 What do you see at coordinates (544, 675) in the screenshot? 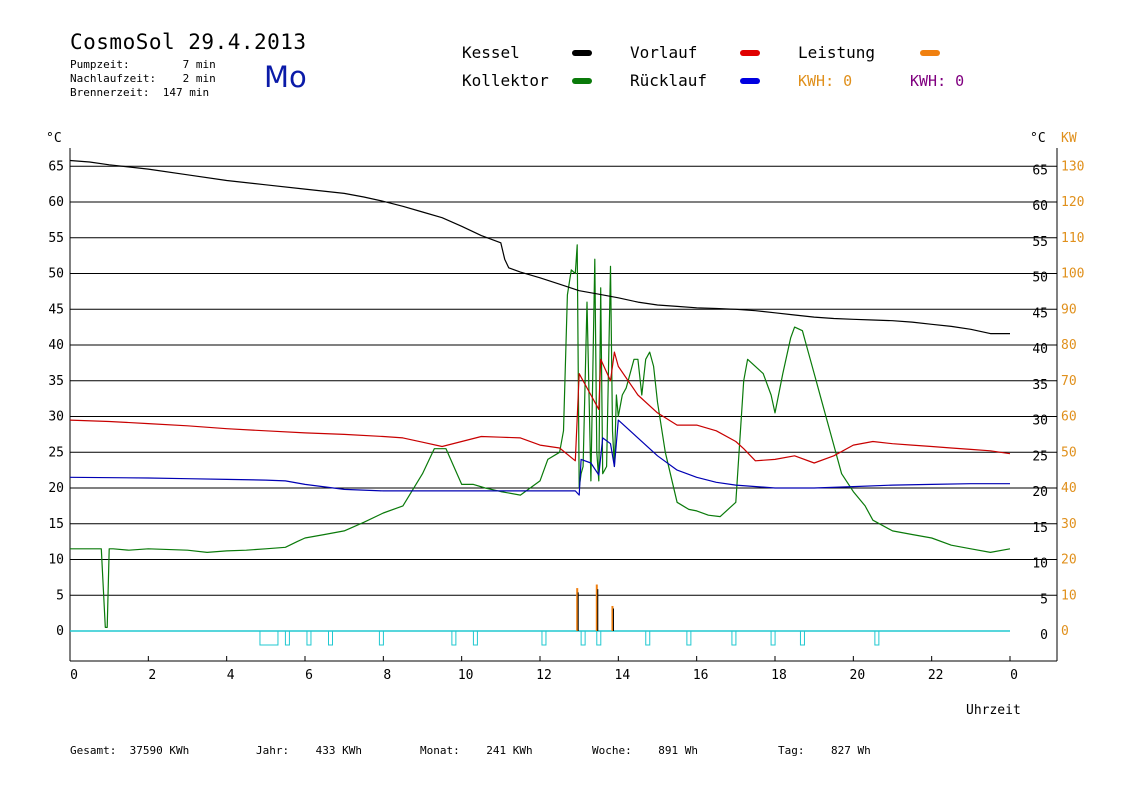
I see `x-tick: 12` at bounding box center [544, 675].